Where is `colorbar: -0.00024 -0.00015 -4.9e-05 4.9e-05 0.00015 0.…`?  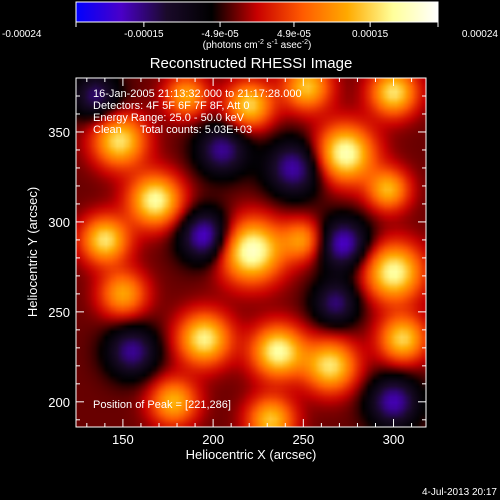 colorbar: -0.00024 -0.00015 -4.9e-05 4.9e-05 0.00015 0.… is located at coordinates (250, 26).